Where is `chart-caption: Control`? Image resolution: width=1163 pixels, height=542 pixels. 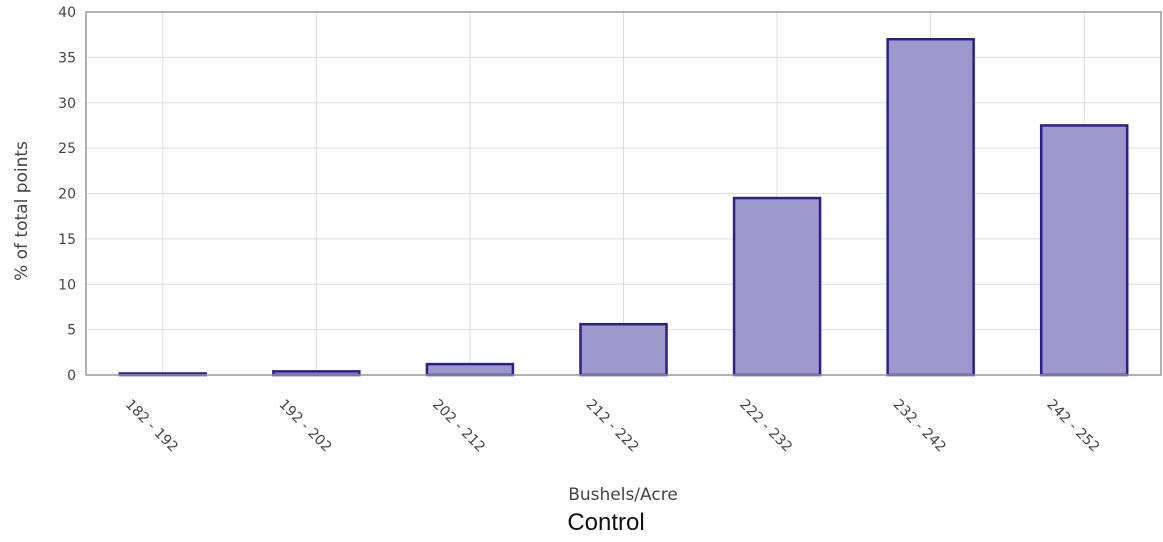 chart-caption: Control is located at coordinates (605, 522).